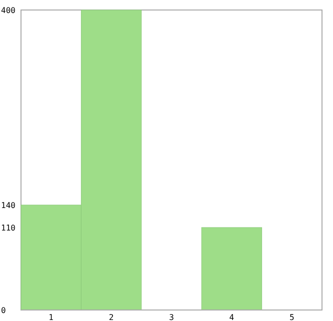 The height and width of the screenshot is (321, 333). I want to click on x-tick-label: 5, so click(291, 317).